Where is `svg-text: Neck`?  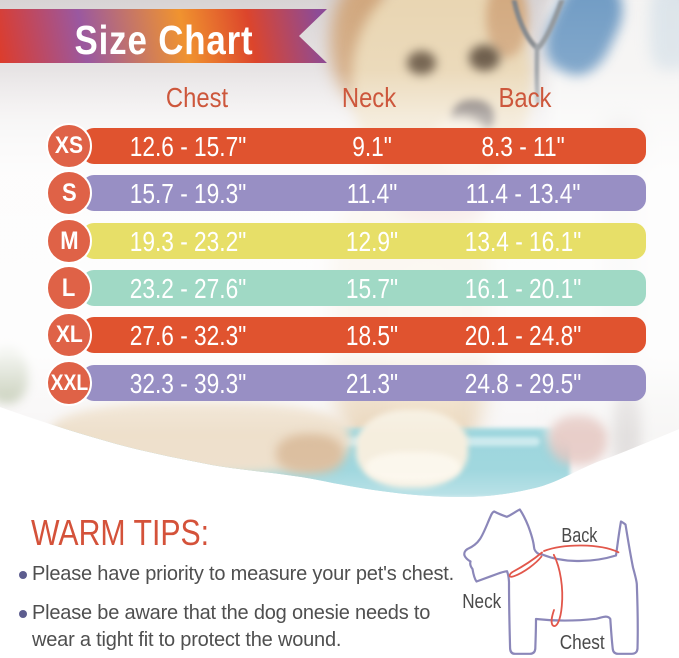 svg-text: Neck is located at coordinates (482, 602).